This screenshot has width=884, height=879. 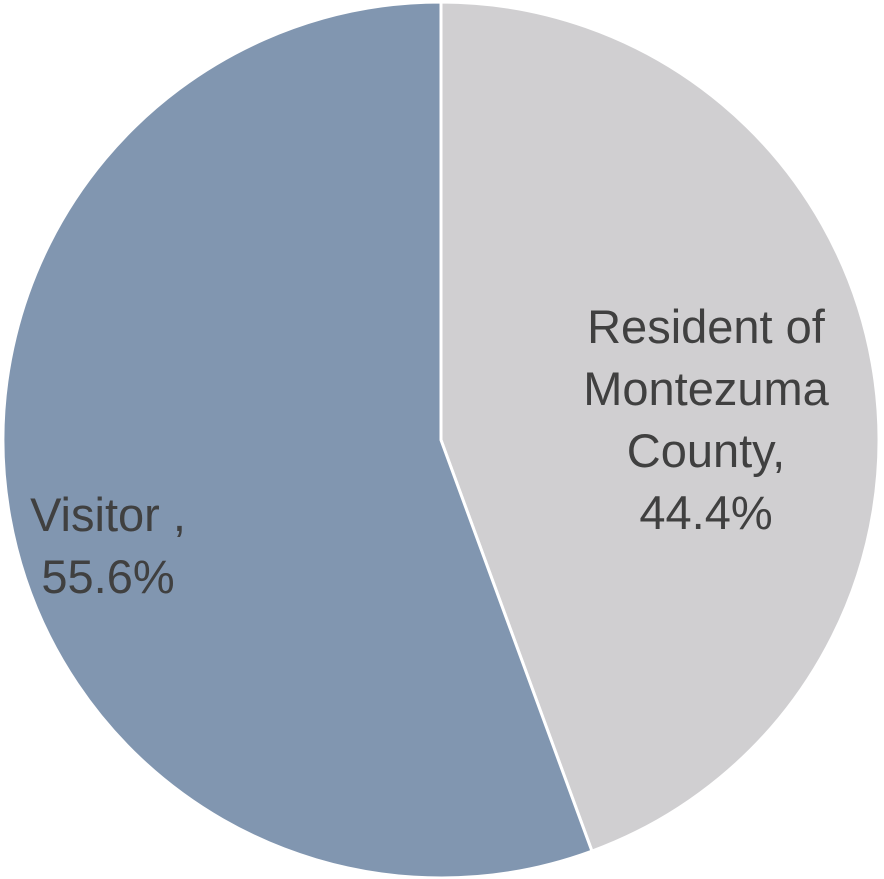 What do you see at coordinates (108, 514) in the screenshot?
I see `slice-category: Visitor ,` at bounding box center [108, 514].